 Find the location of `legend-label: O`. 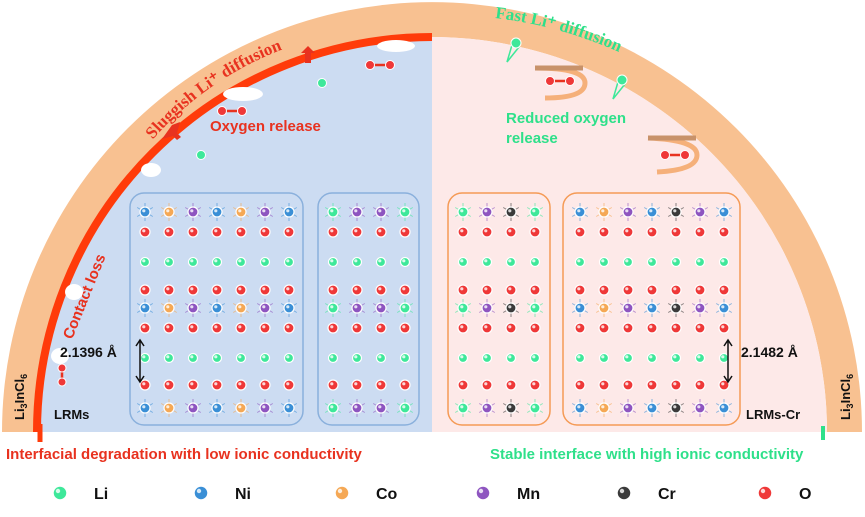

legend-label: O is located at coordinates (805, 494).